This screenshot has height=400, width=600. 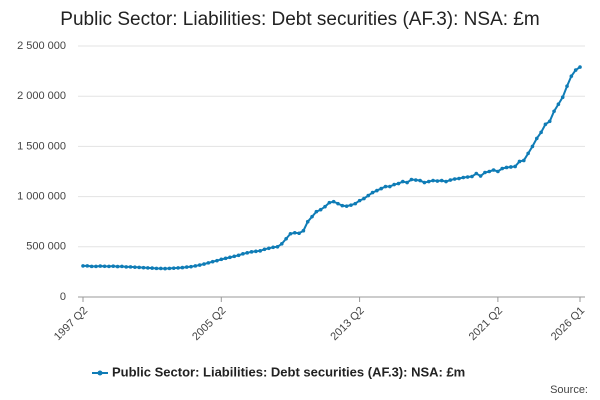 What do you see at coordinates (209, 324) in the screenshot?
I see `x-tick-label: 2005 Q2` at bounding box center [209, 324].